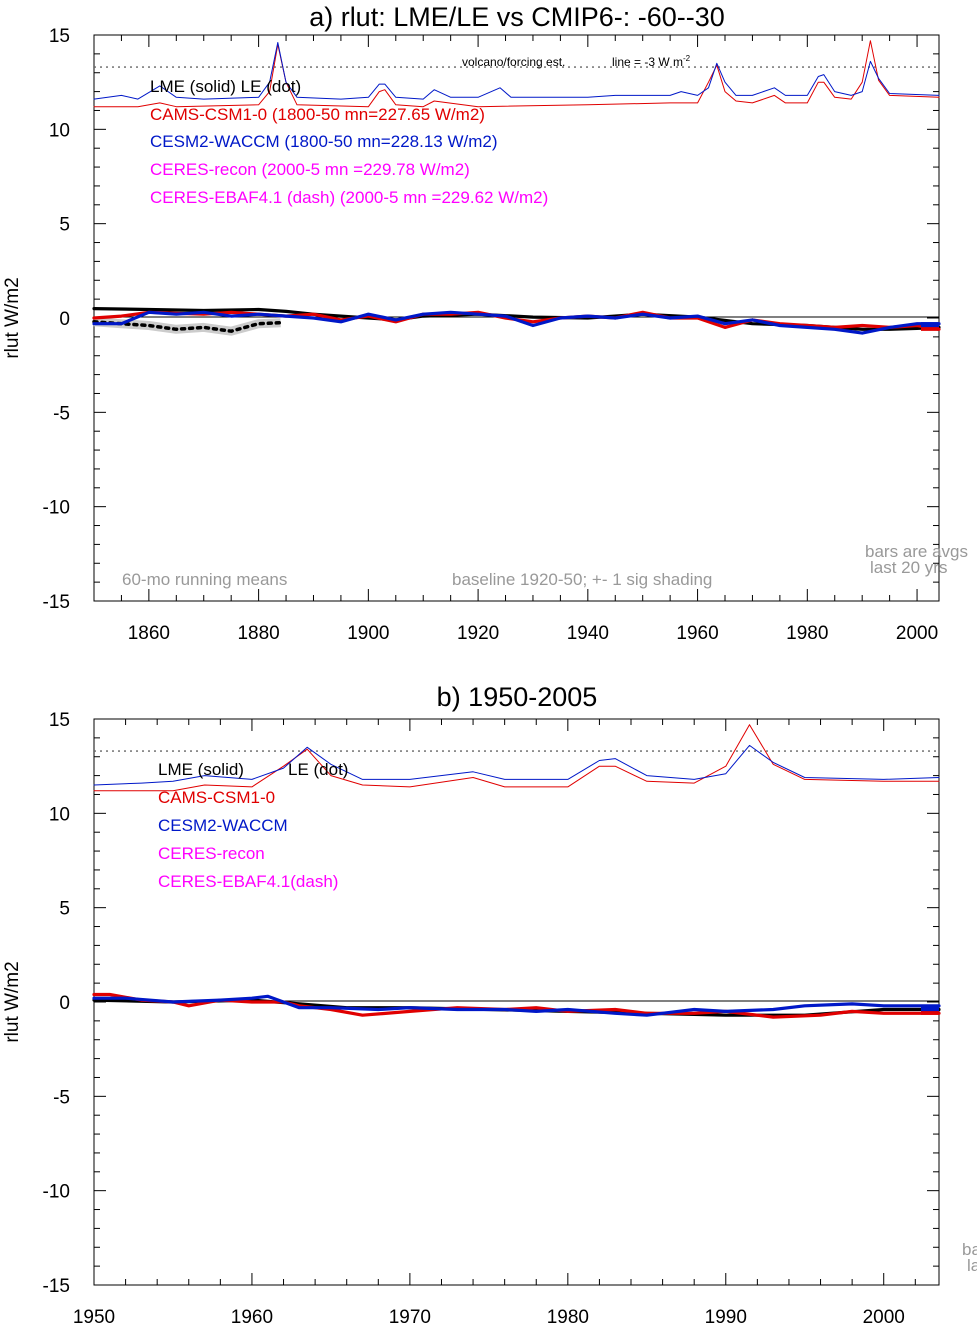 Image resolution: width=977 pixels, height=1325 pixels. What do you see at coordinates (368, 633) in the screenshot?
I see `x-tick-label: 1900` at bounding box center [368, 633].